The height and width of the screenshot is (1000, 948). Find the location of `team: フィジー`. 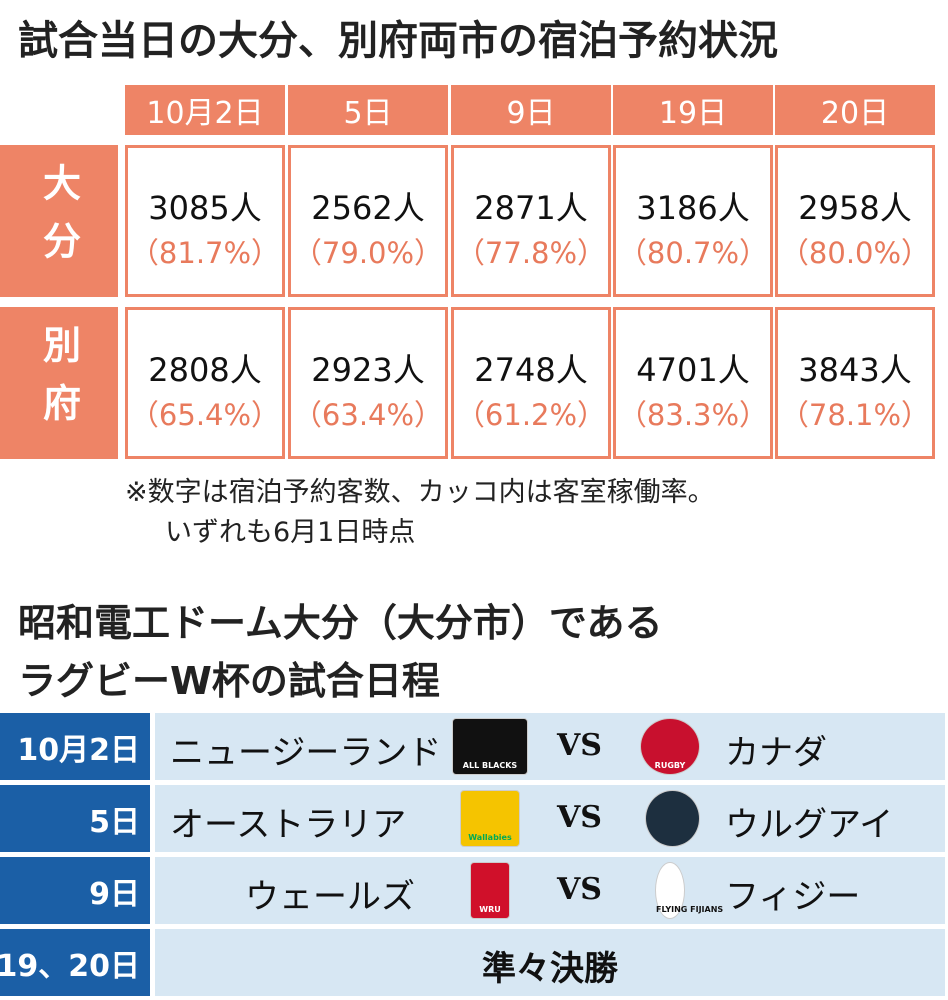

team: フィジー is located at coordinates (793, 897).